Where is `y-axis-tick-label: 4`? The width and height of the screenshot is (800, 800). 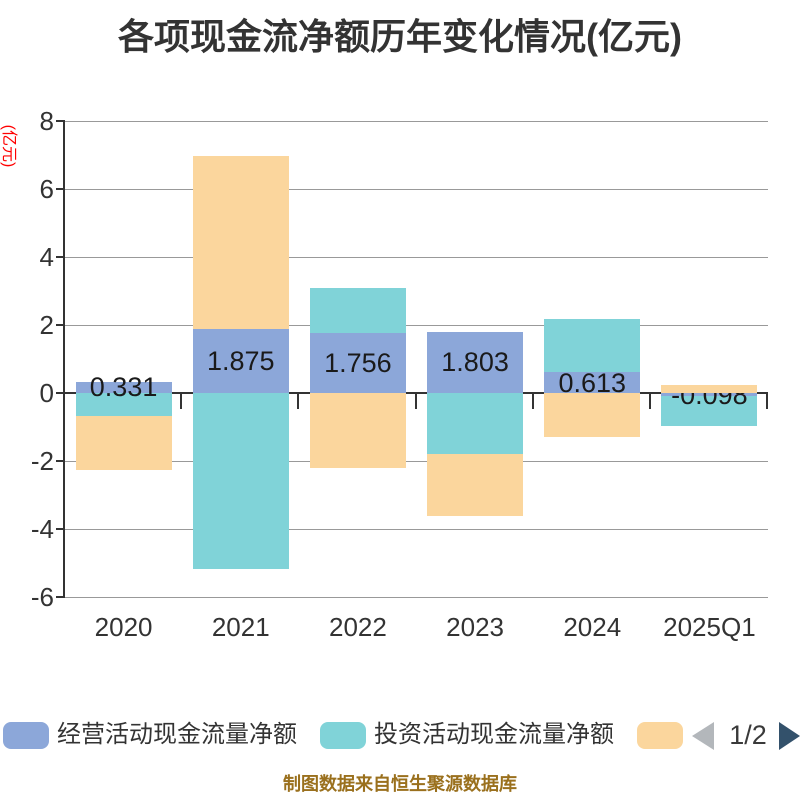
y-axis-tick-label: 4 is located at coordinates (46, 257).